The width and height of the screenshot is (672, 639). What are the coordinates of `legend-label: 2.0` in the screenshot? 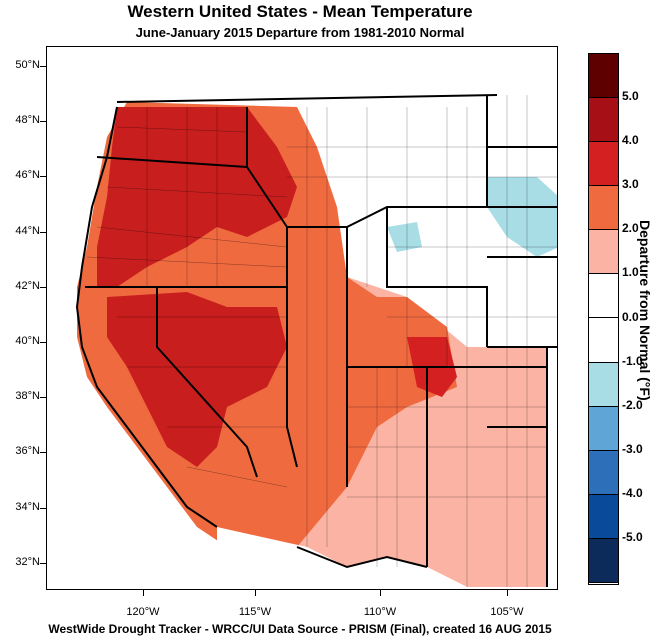 It's located at (630, 228).